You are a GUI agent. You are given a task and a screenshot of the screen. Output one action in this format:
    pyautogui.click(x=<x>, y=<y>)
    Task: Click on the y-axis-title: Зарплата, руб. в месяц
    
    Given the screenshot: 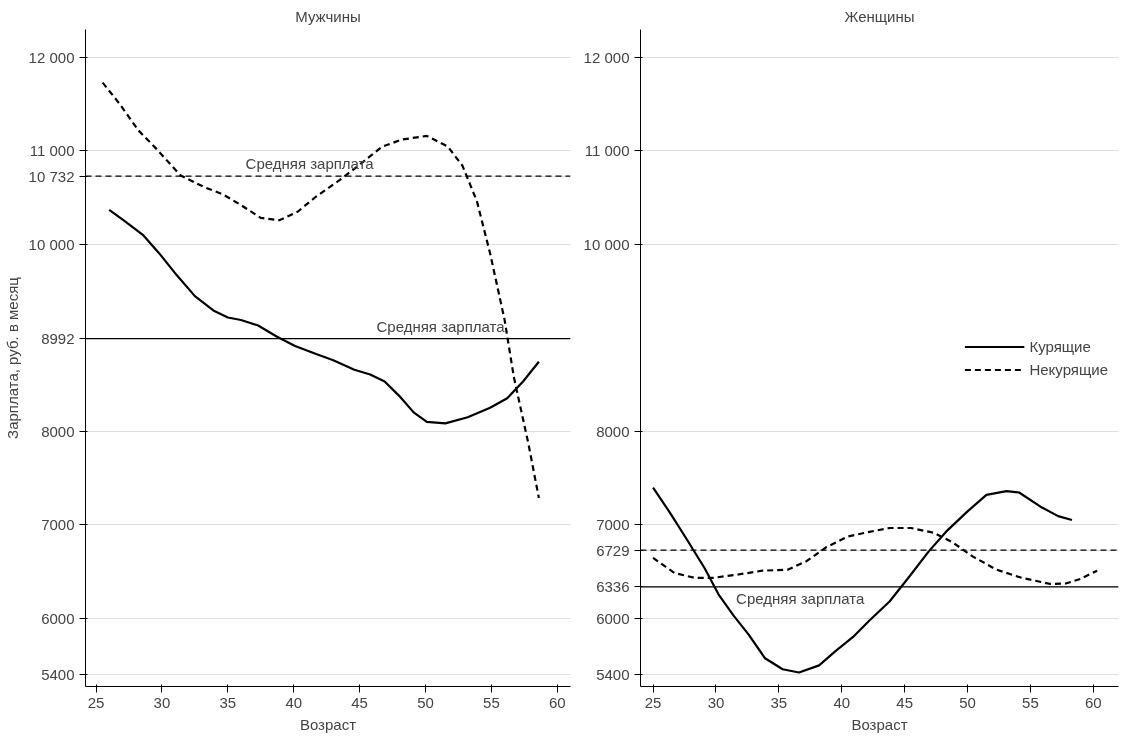 What is the action you would take?
    pyautogui.click(x=12, y=357)
    